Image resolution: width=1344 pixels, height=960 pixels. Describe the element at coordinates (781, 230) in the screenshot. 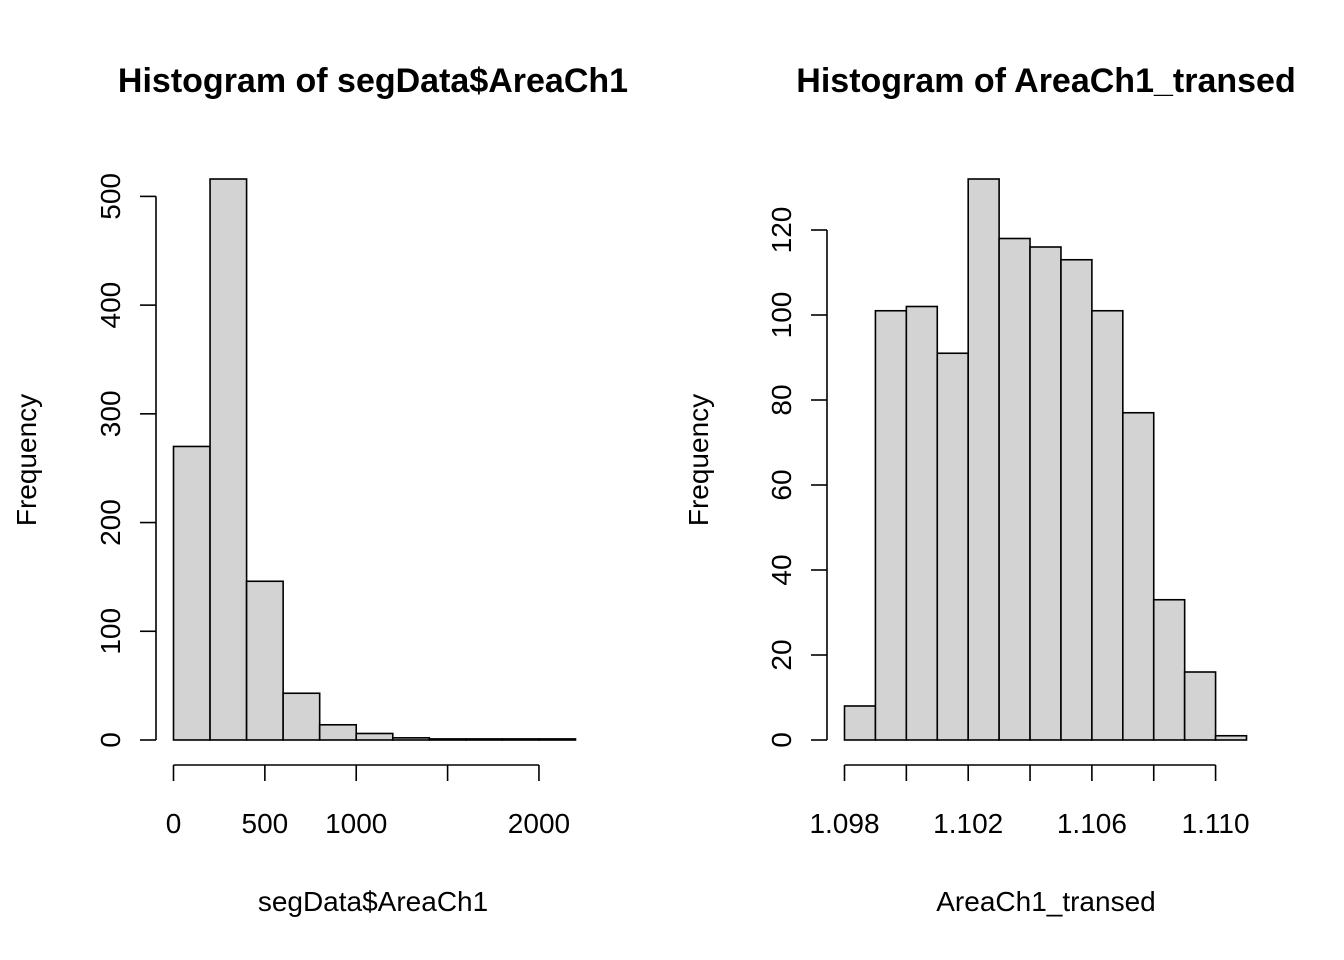

I see `y-tick-label: 120` at that location.